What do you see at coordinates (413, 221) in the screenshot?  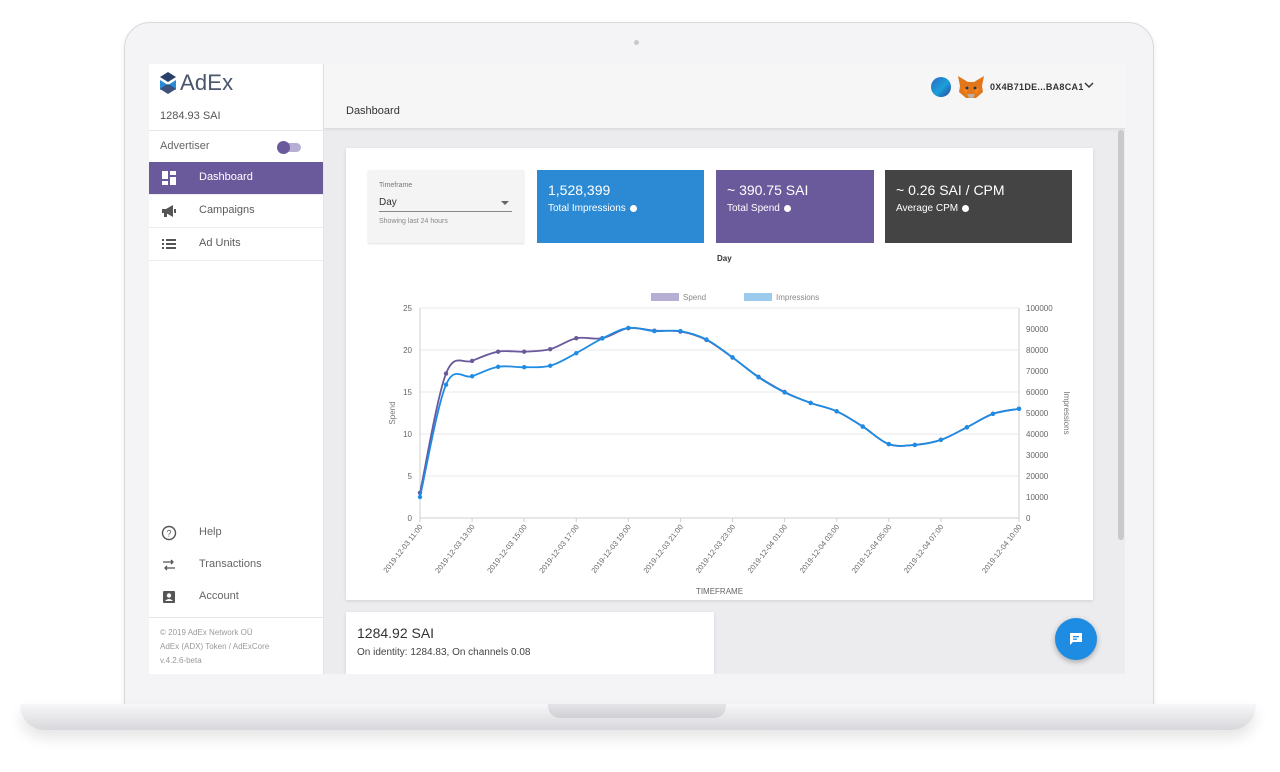 I see `timeframe-hint: Showing last 24 hours` at bounding box center [413, 221].